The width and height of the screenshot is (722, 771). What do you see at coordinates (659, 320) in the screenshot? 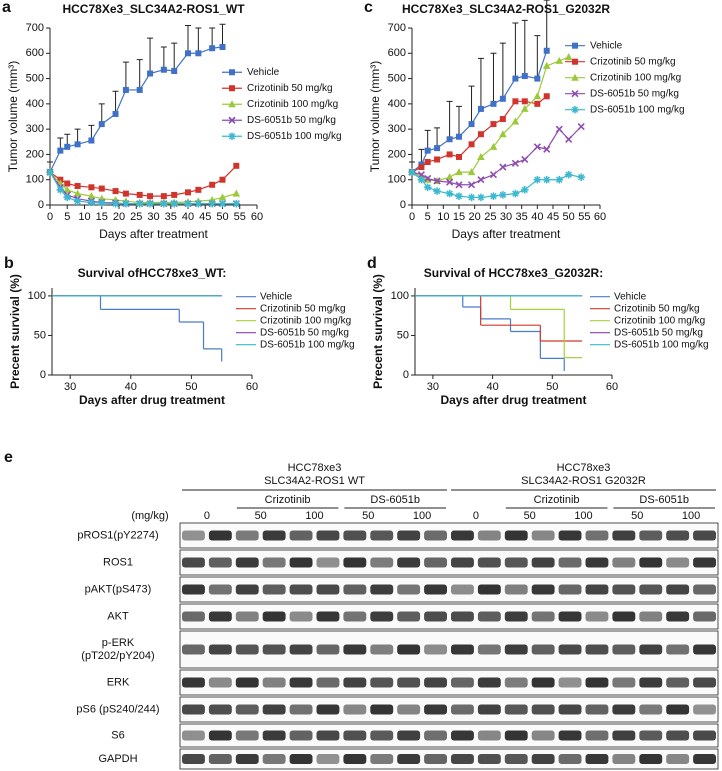
I see `legend-label: Crizotinib 100 mg/kg` at bounding box center [659, 320].